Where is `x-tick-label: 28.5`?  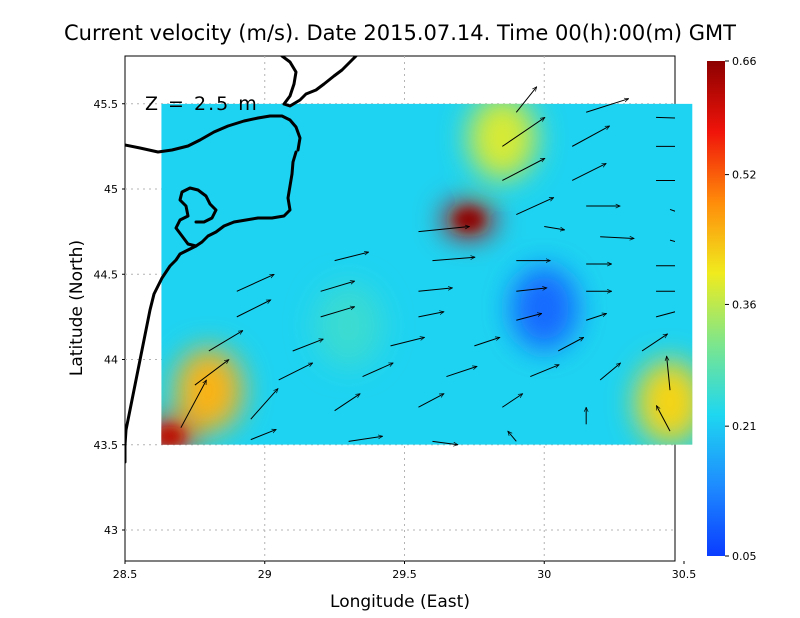
x-tick-label: 28.5 is located at coordinates (125, 574).